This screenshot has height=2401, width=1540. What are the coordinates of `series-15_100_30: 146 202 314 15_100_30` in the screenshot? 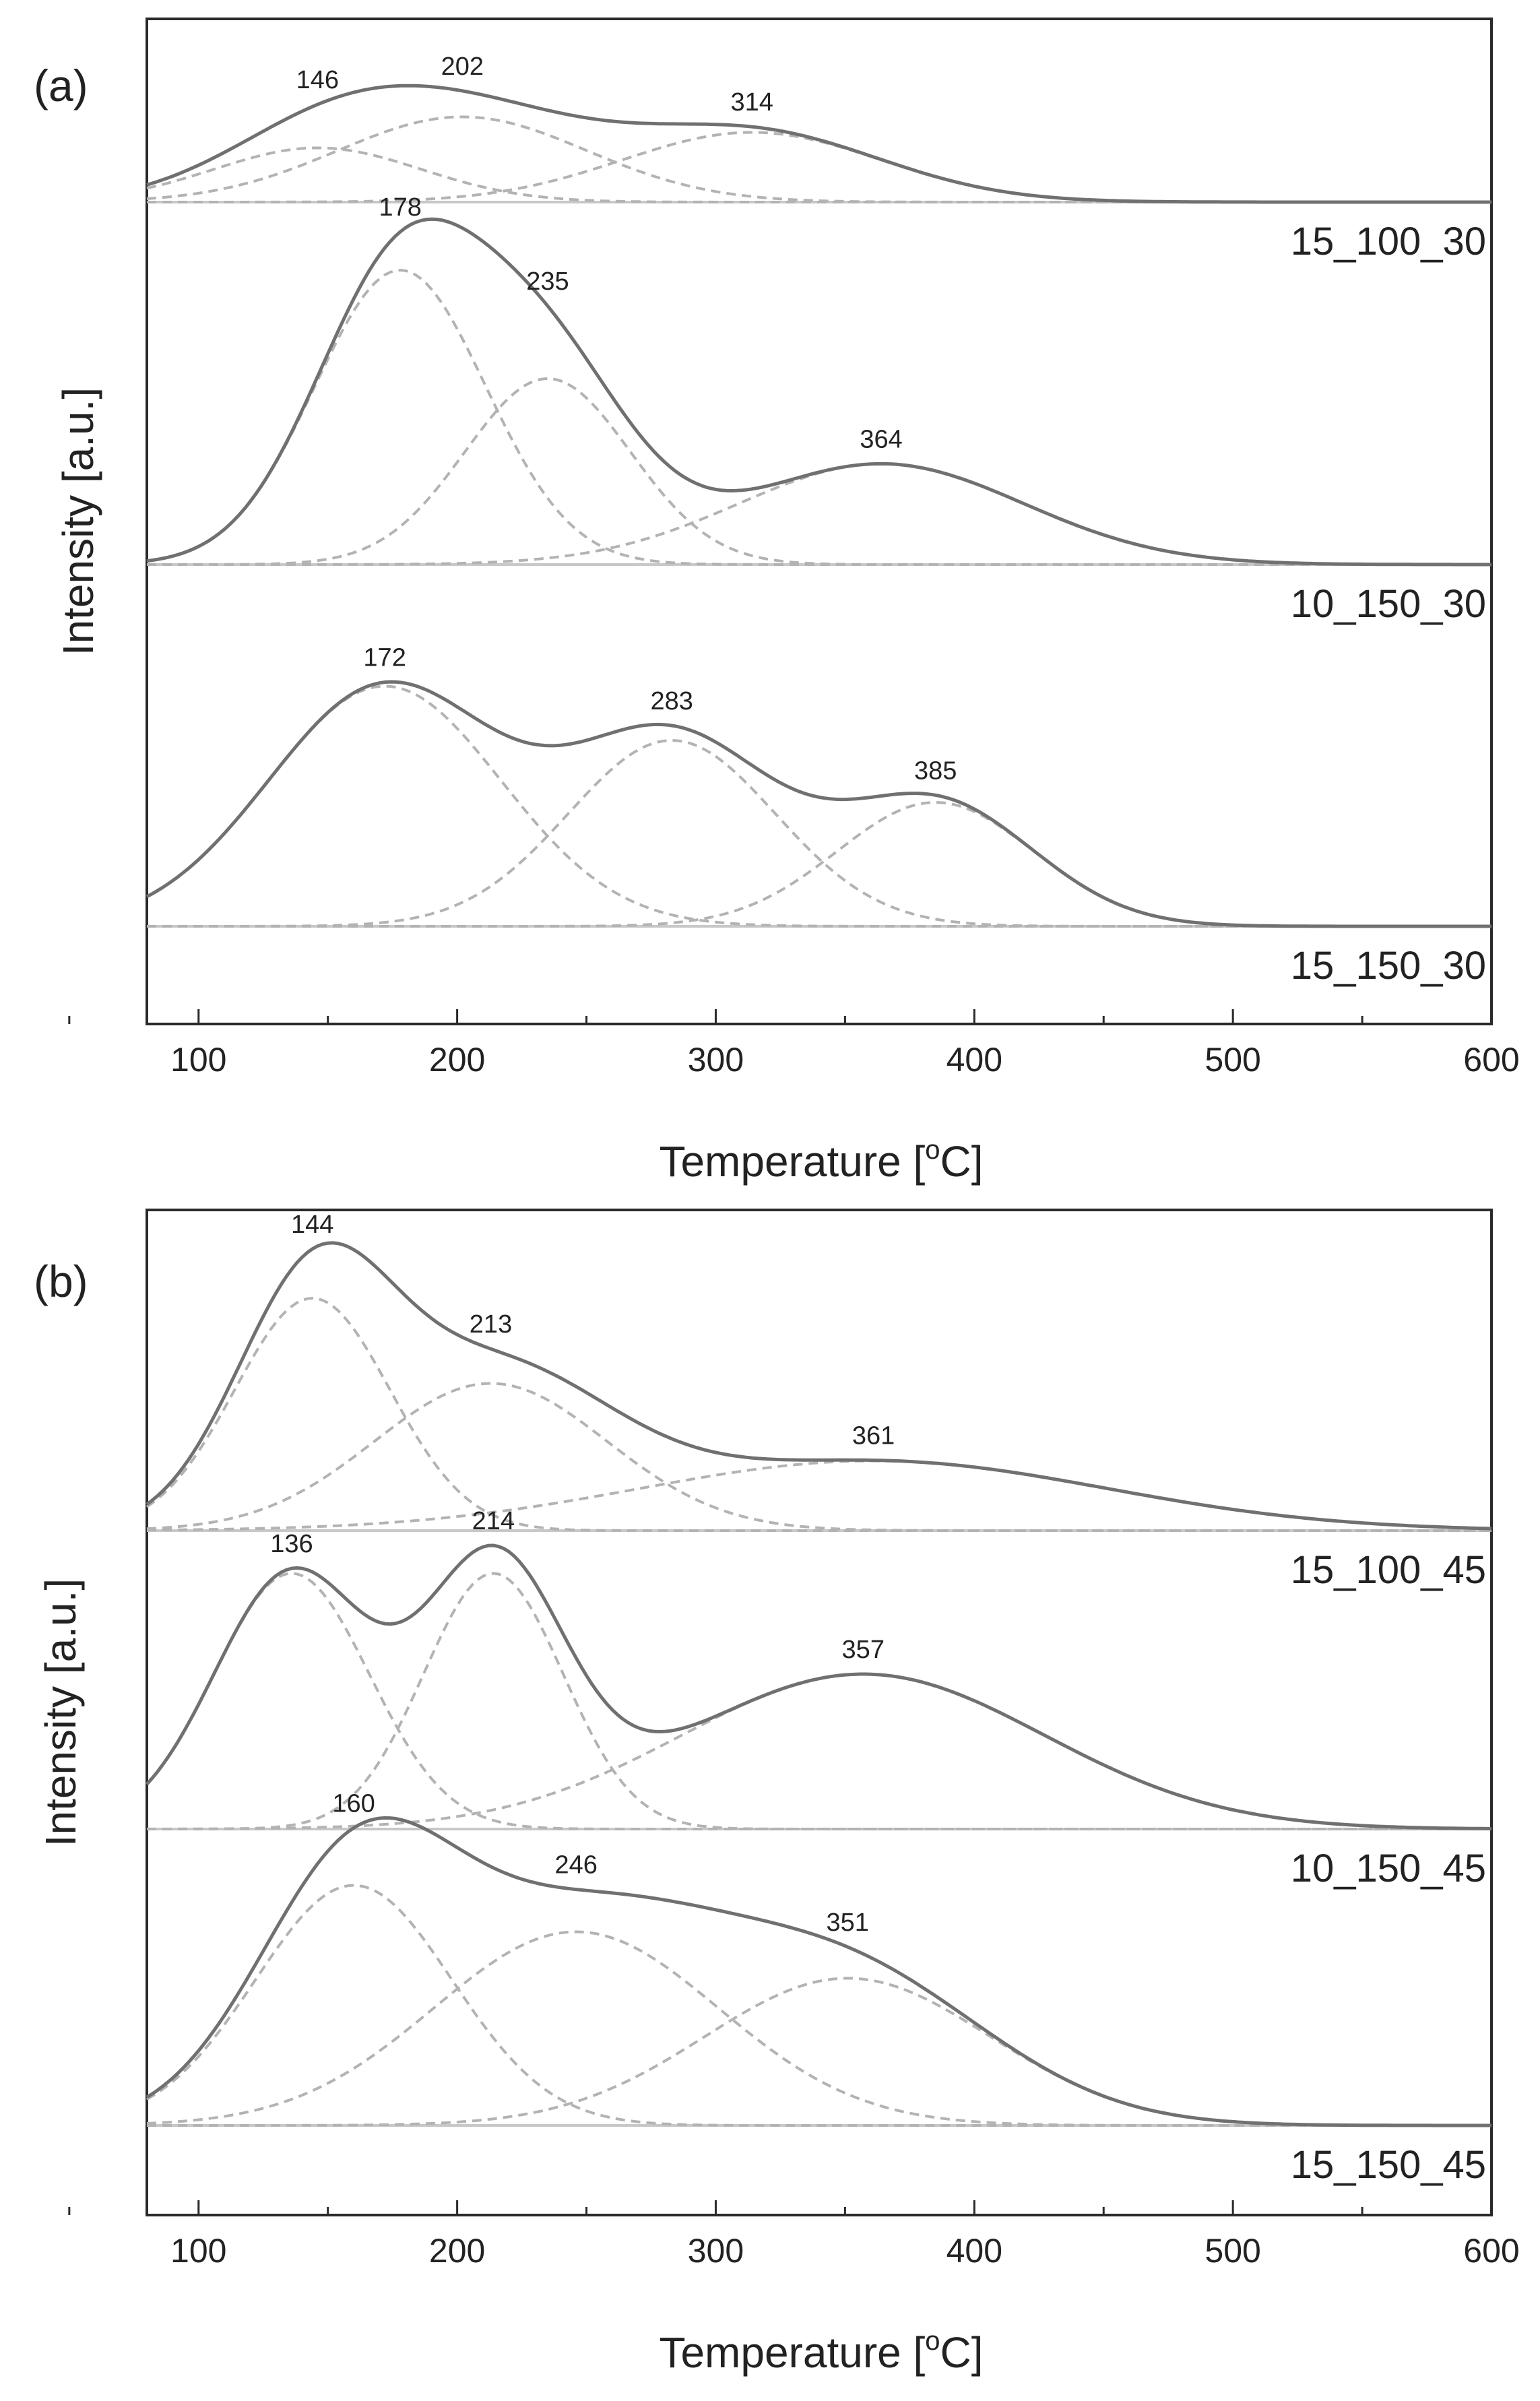 It's located at (818, 158).